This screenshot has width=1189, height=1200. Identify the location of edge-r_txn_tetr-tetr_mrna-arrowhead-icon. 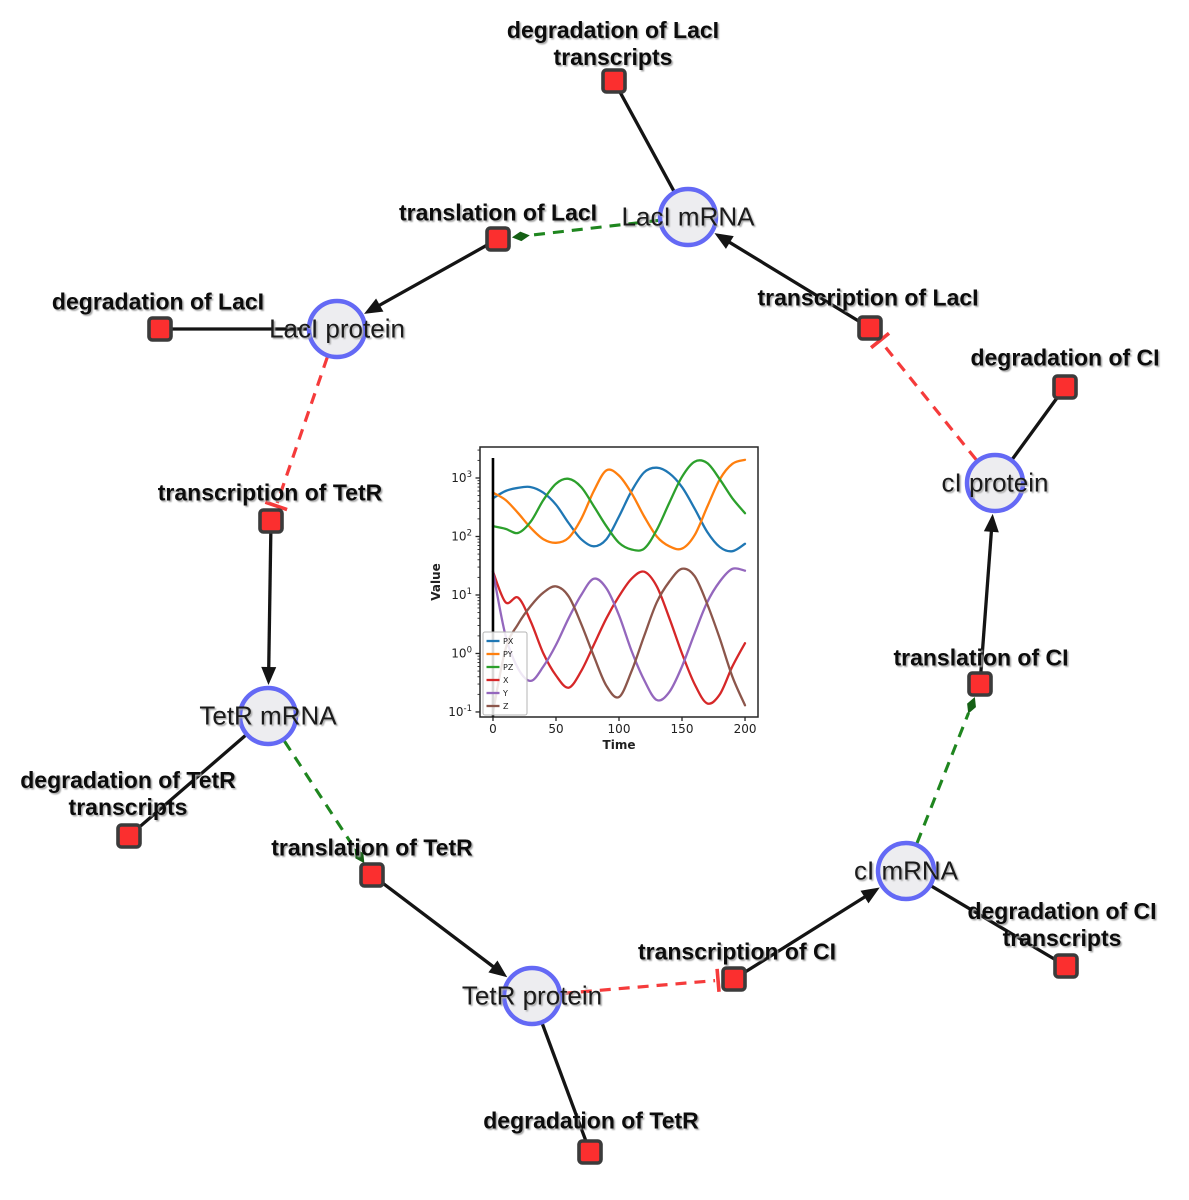
(269, 676).